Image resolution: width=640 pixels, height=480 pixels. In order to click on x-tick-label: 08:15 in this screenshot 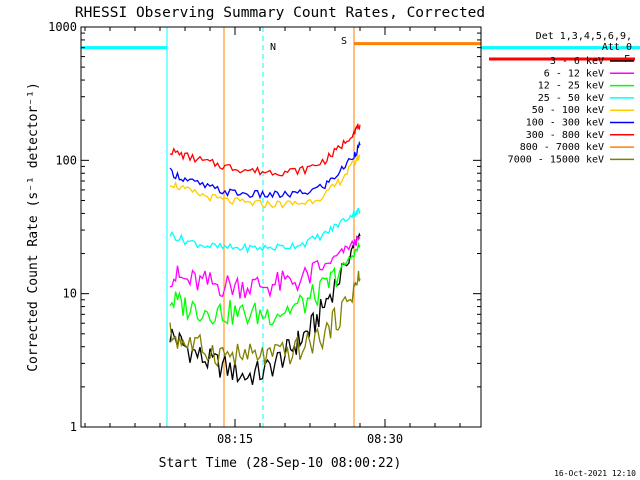, I will do `click(235, 439)`.